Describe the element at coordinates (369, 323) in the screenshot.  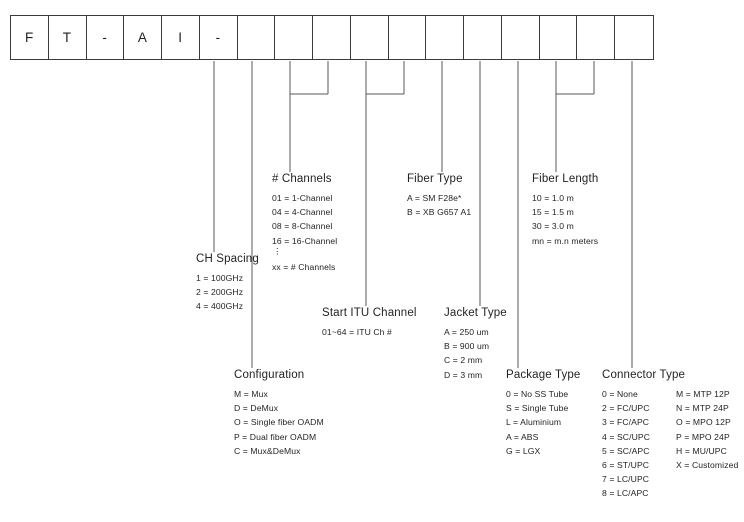
I see `legend-start-itu-channel: Start ITU Channel 01~64 = ITU Ch #` at that location.